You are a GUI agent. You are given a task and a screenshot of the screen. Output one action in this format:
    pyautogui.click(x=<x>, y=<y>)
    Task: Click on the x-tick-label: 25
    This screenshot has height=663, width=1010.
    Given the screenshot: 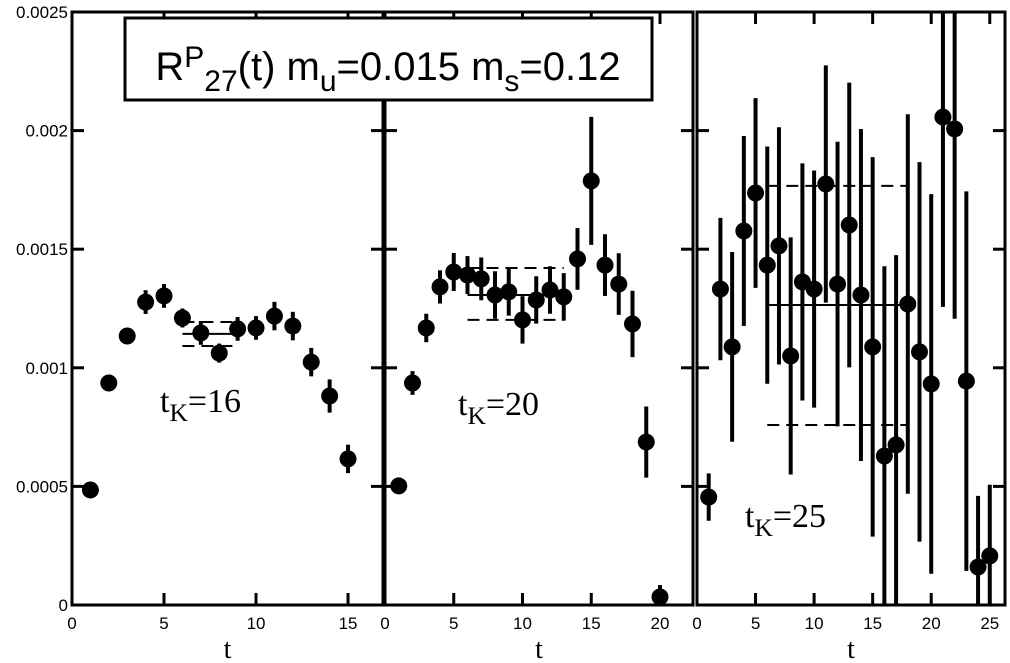 What is the action you would take?
    pyautogui.click(x=989, y=623)
    